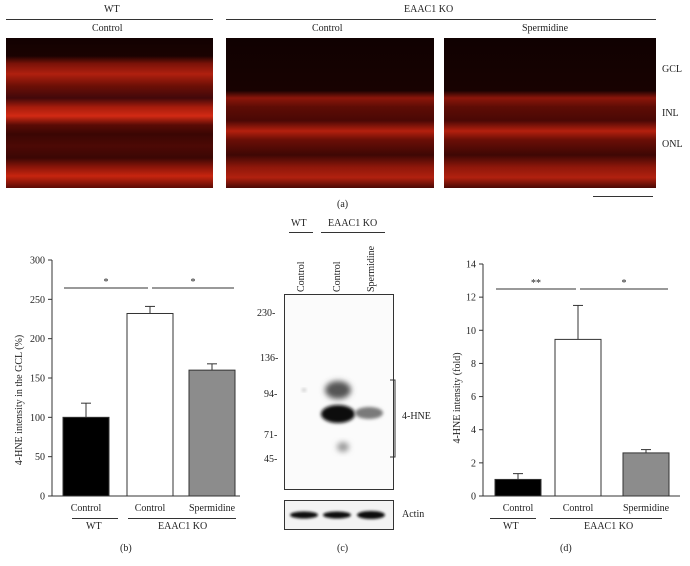 This screenshot has width=690, height=566. Describe the element at coordinates (550, 113) in the screenshot. I see `micrograph-ko-spermidine` at that location.